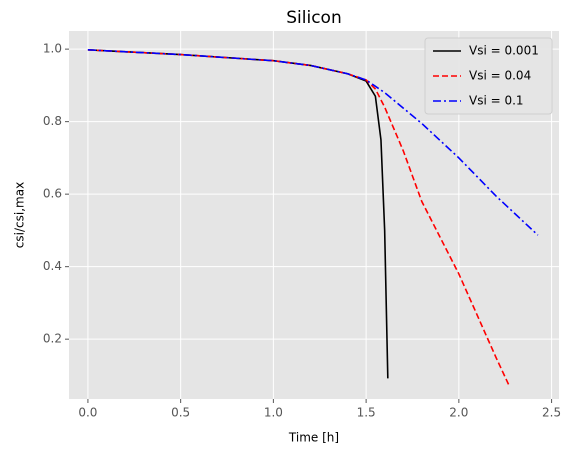 This screenshot has width=572, height=456. I want to click on x-tick-label: 0.0, so click(87, 413).